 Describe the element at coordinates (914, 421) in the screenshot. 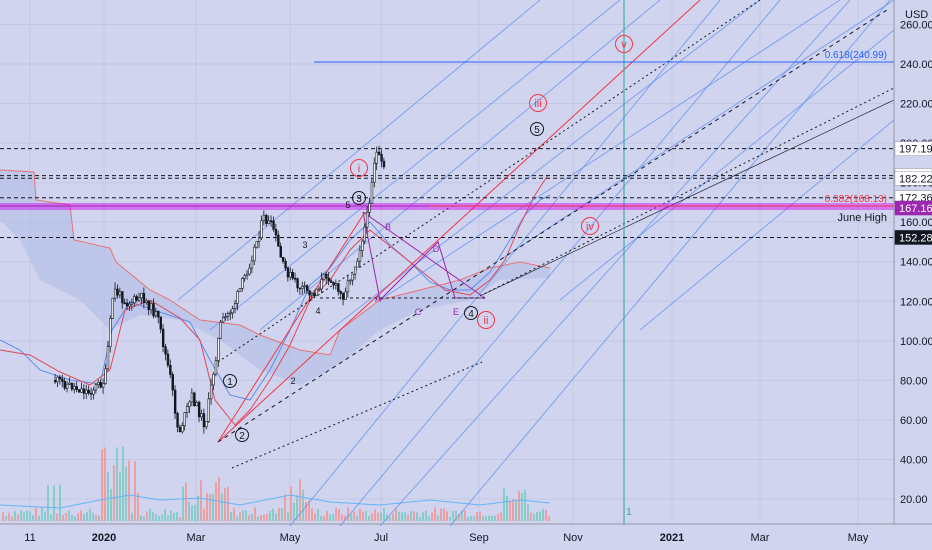

I see `price-tick-label: 60.00` at that location.